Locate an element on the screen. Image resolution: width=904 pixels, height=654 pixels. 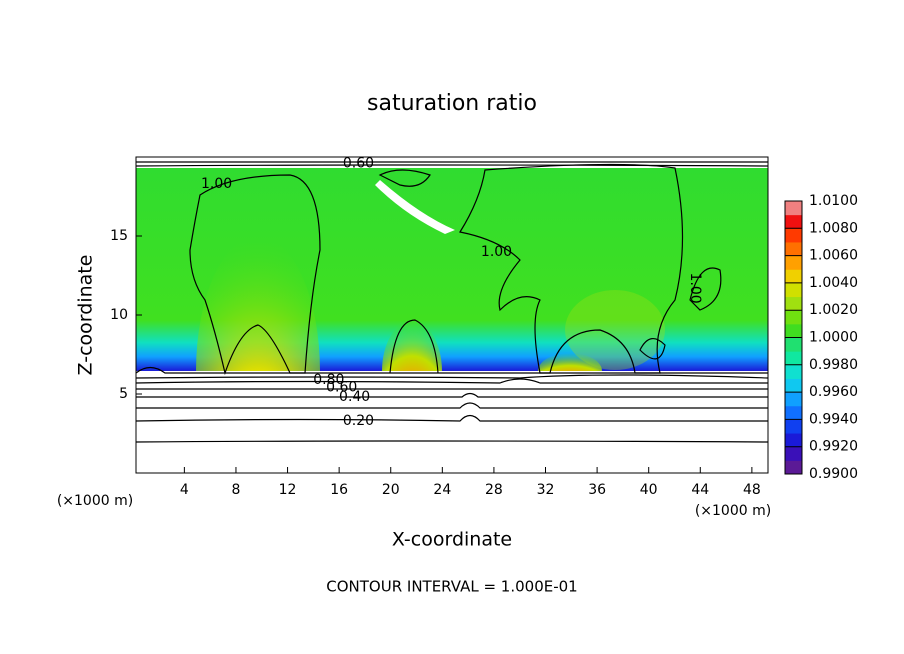
colorbar-tick-label: 0.9940 is located at coordinates (833, 419).